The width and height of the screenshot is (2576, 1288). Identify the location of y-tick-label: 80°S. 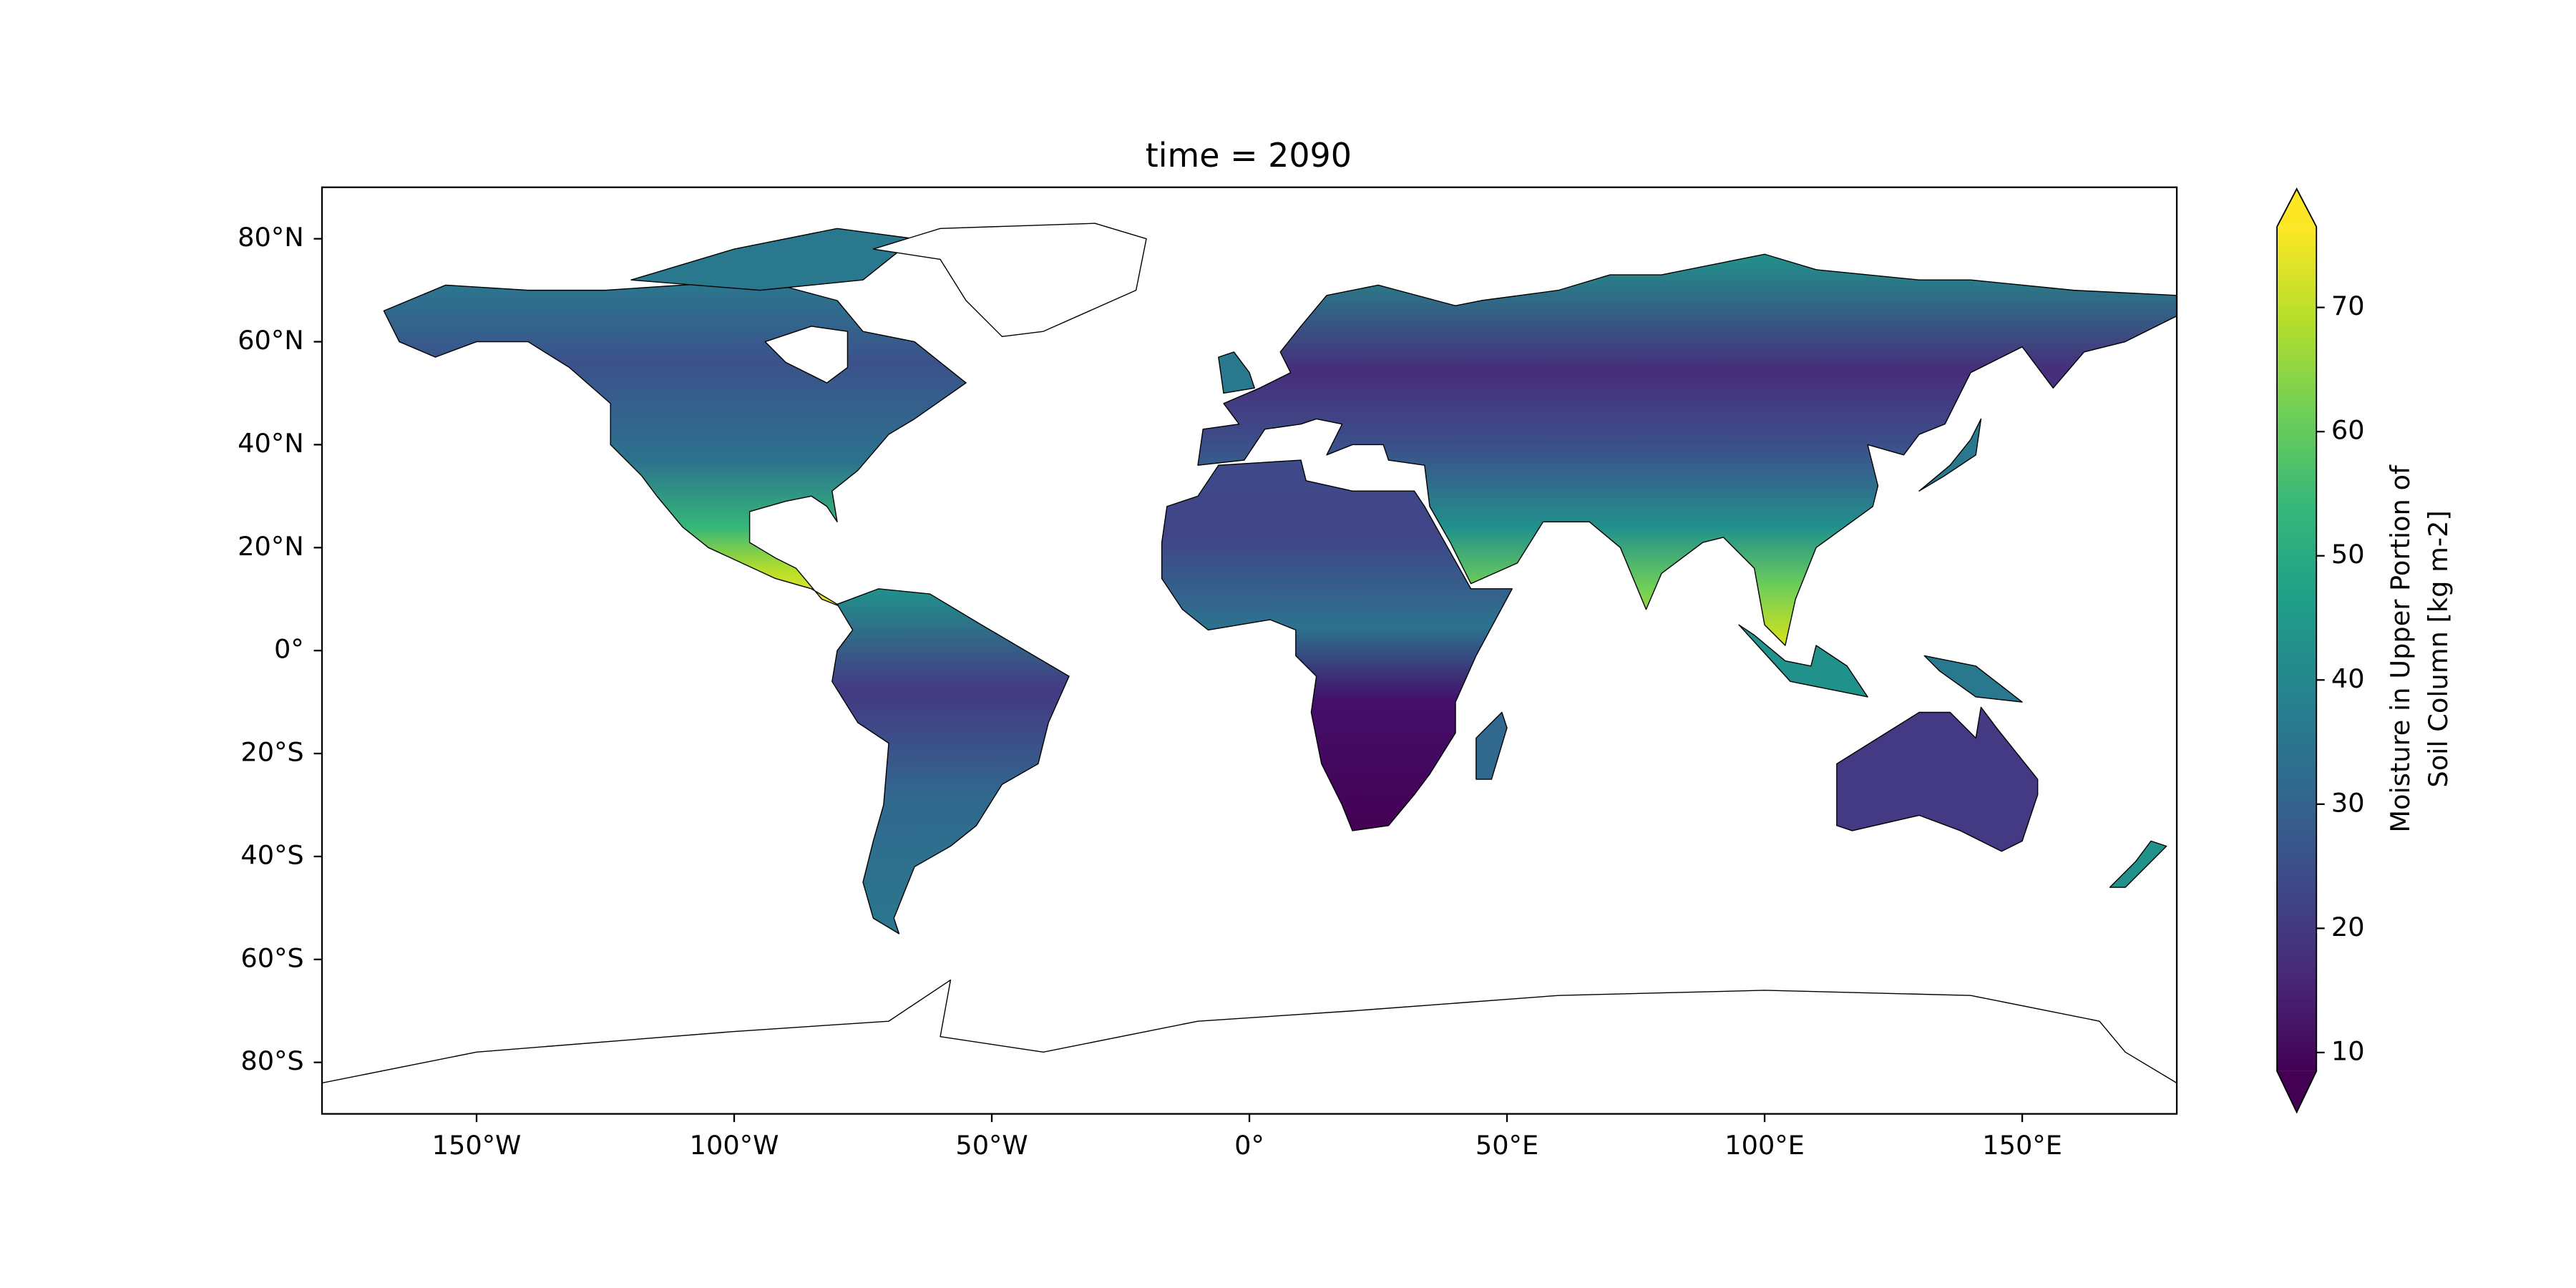
(271, 1060).